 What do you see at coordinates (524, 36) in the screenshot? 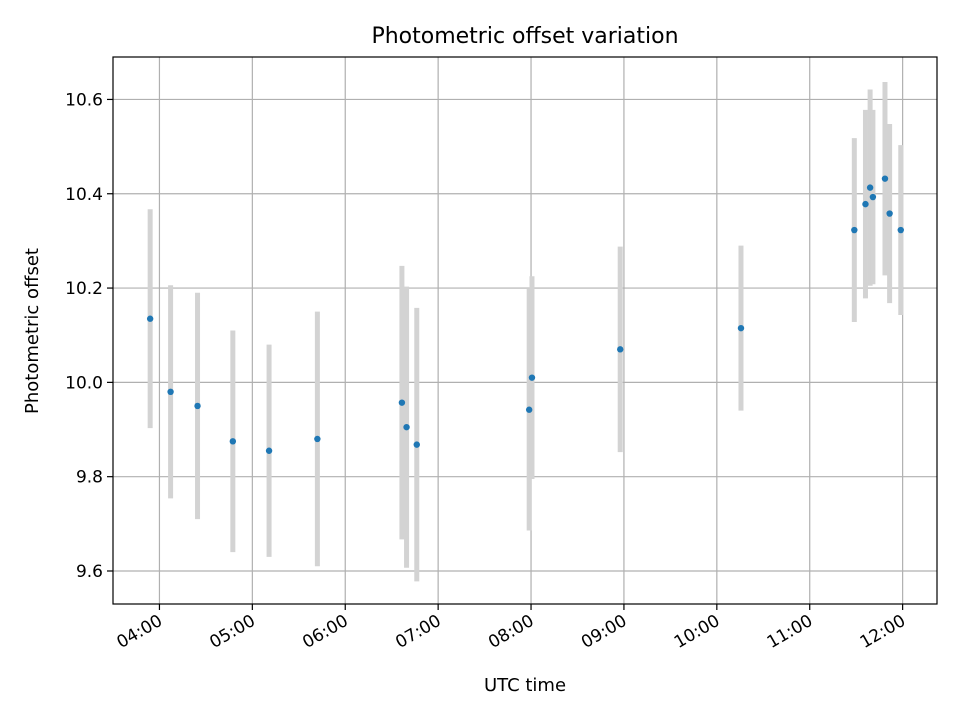
I see `chart-title: Photometric offset variation` at bounding box center [524, 36].